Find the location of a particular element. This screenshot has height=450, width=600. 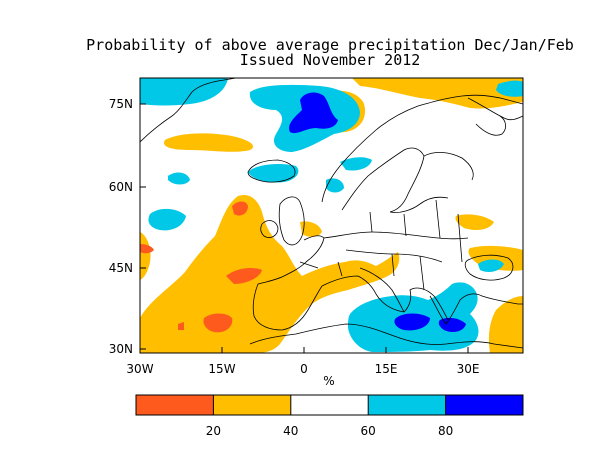

baltic-coast is located at coordinates (419, 204).